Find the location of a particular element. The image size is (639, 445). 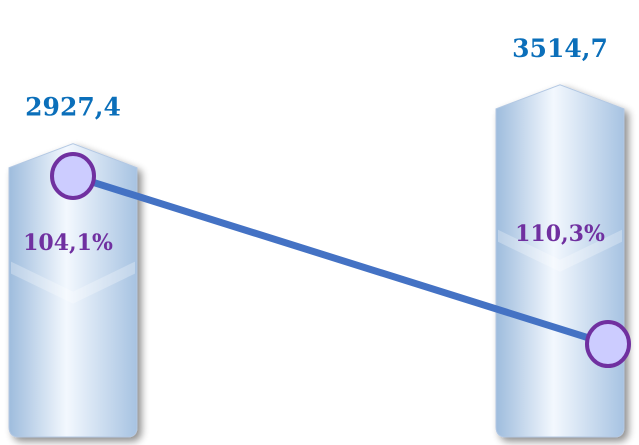

bar-2-value-label: 3514,7 is located at coordinates (560, 48).